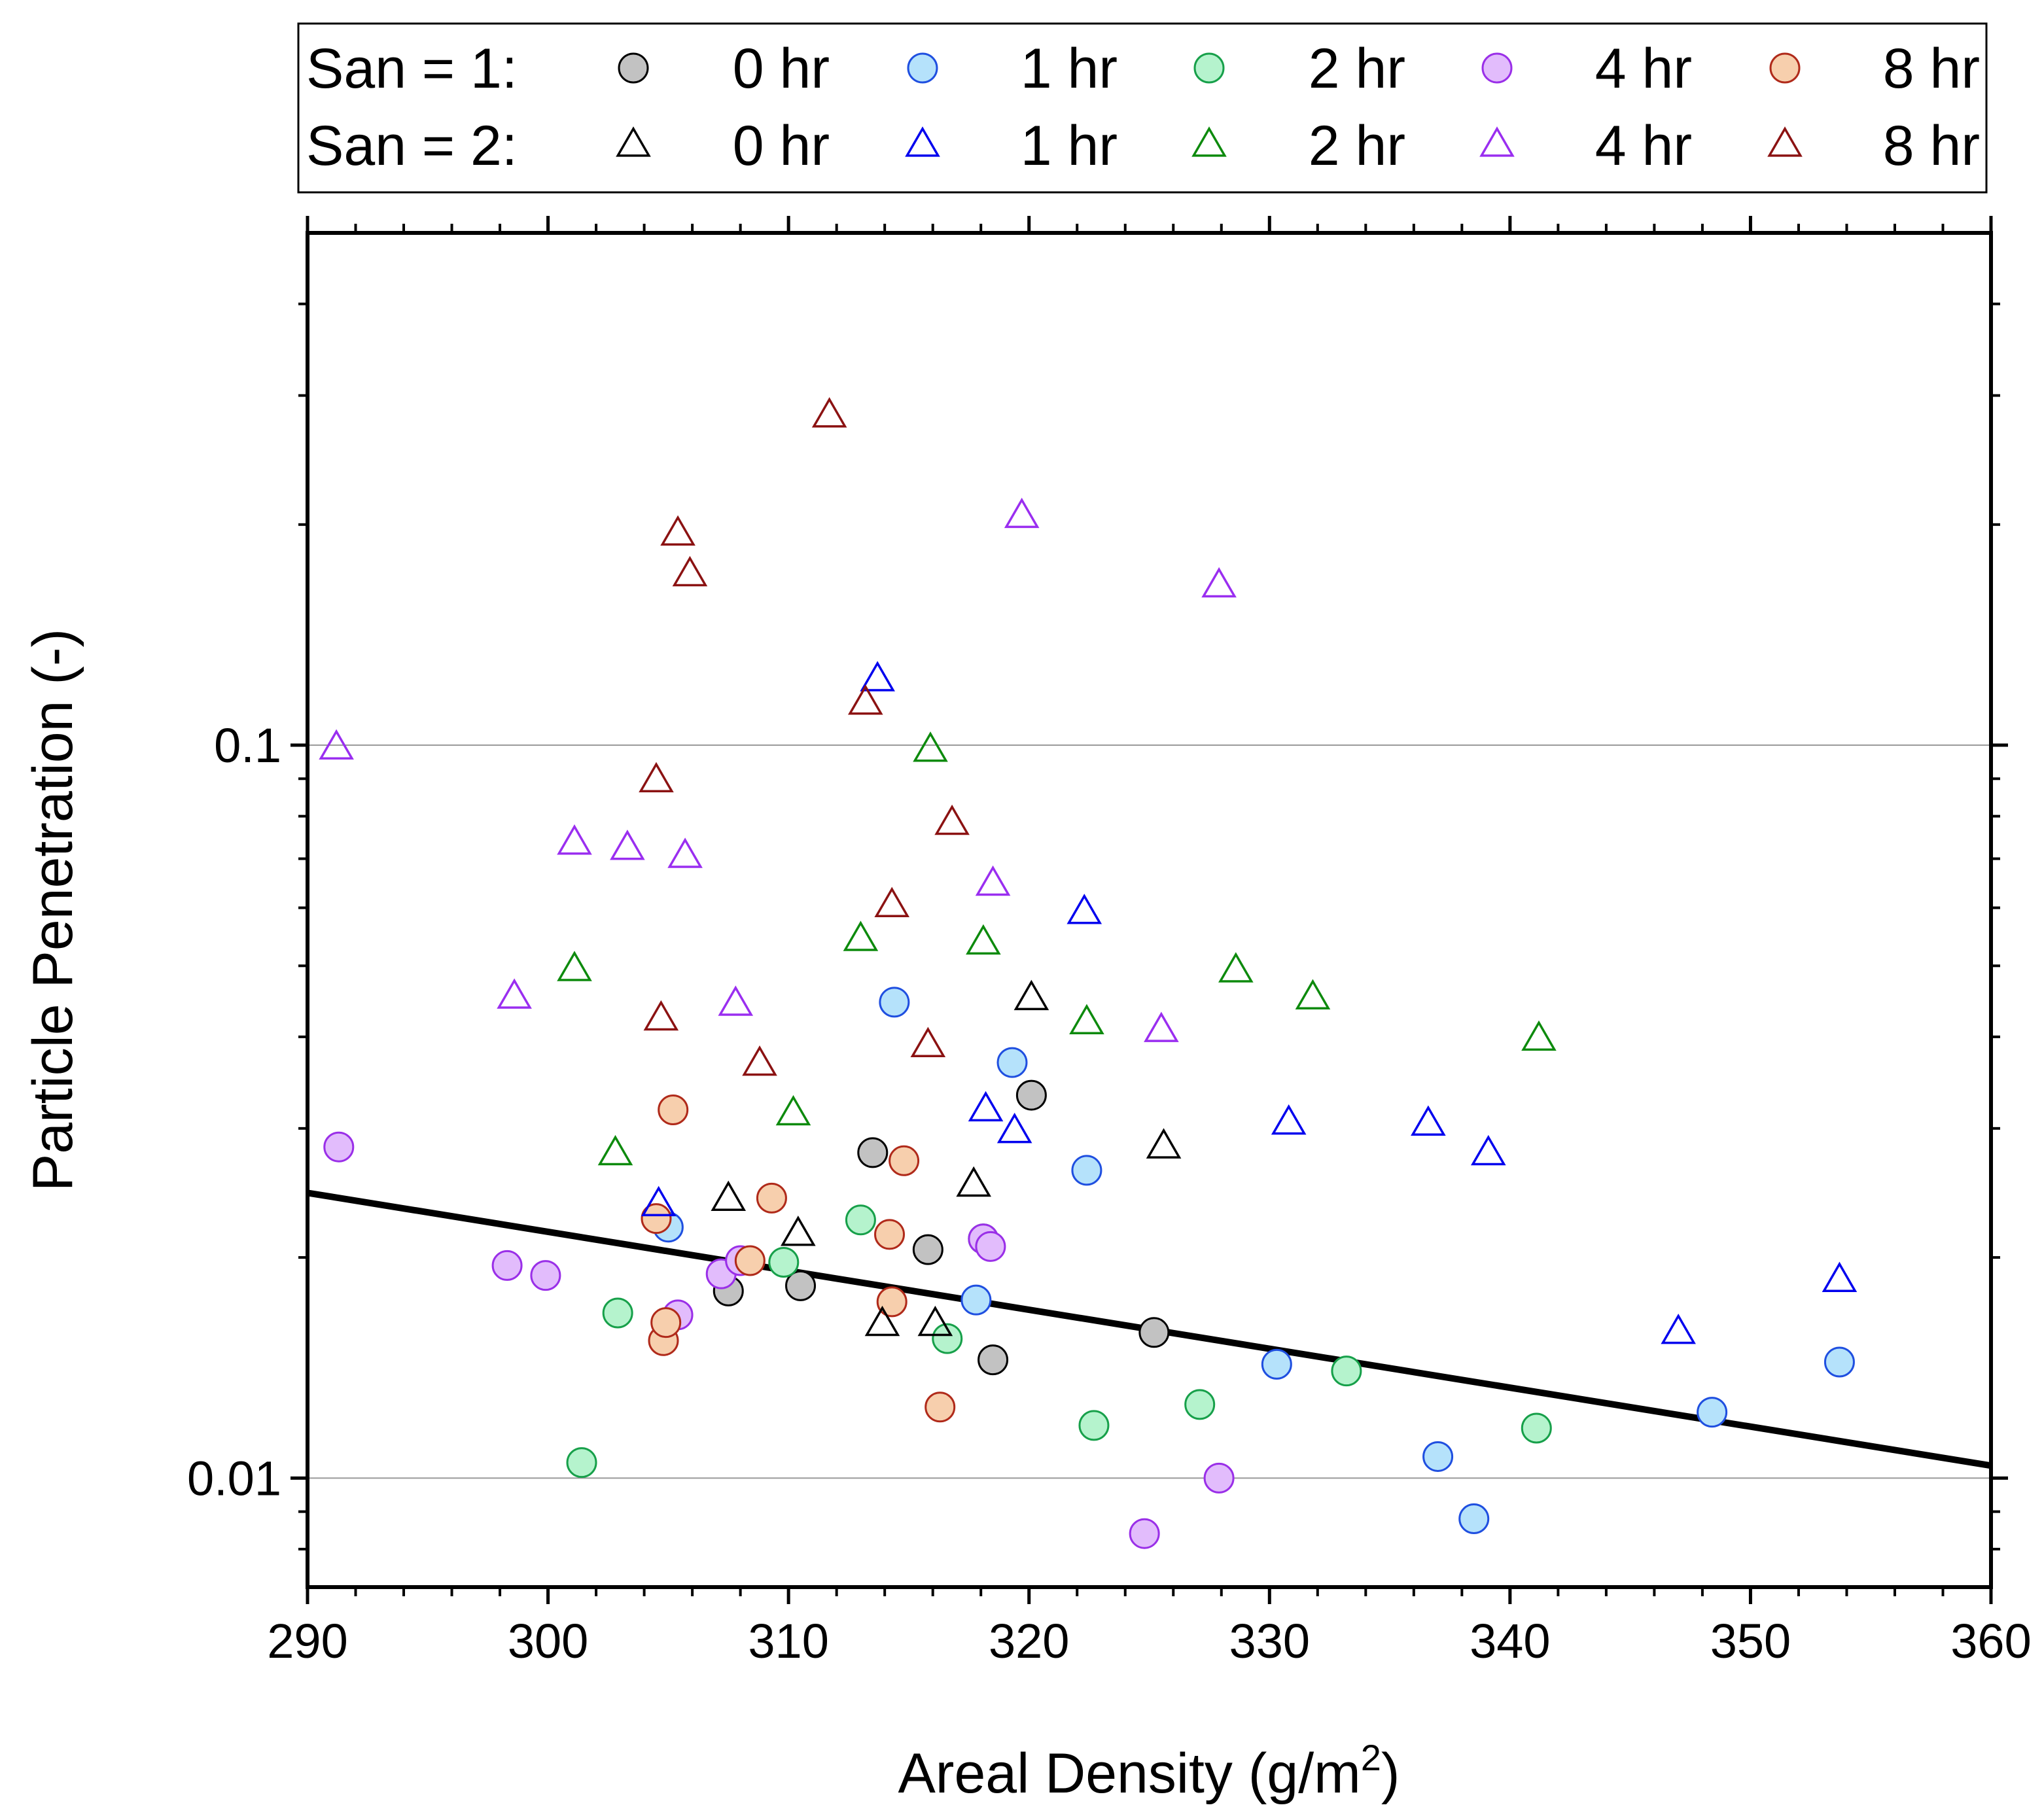  I want to click on legend-row-label: San = 2:, so click(412, 145).